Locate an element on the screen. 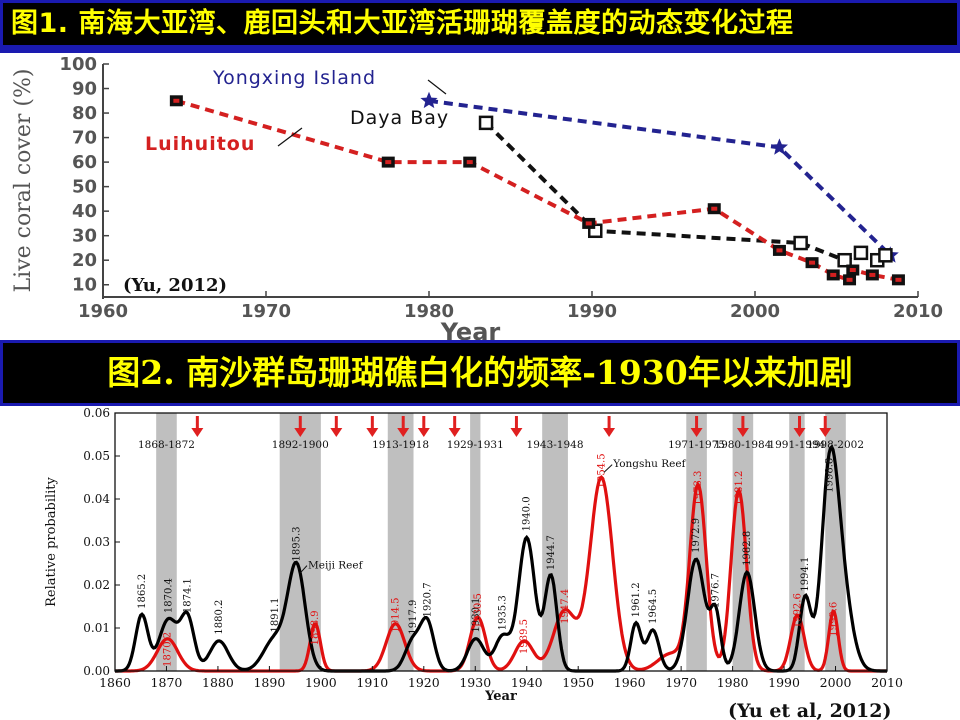 The width and height of the screenshot is (960, 720). y-tick-label: 40 is located at coordinates (84, 211).